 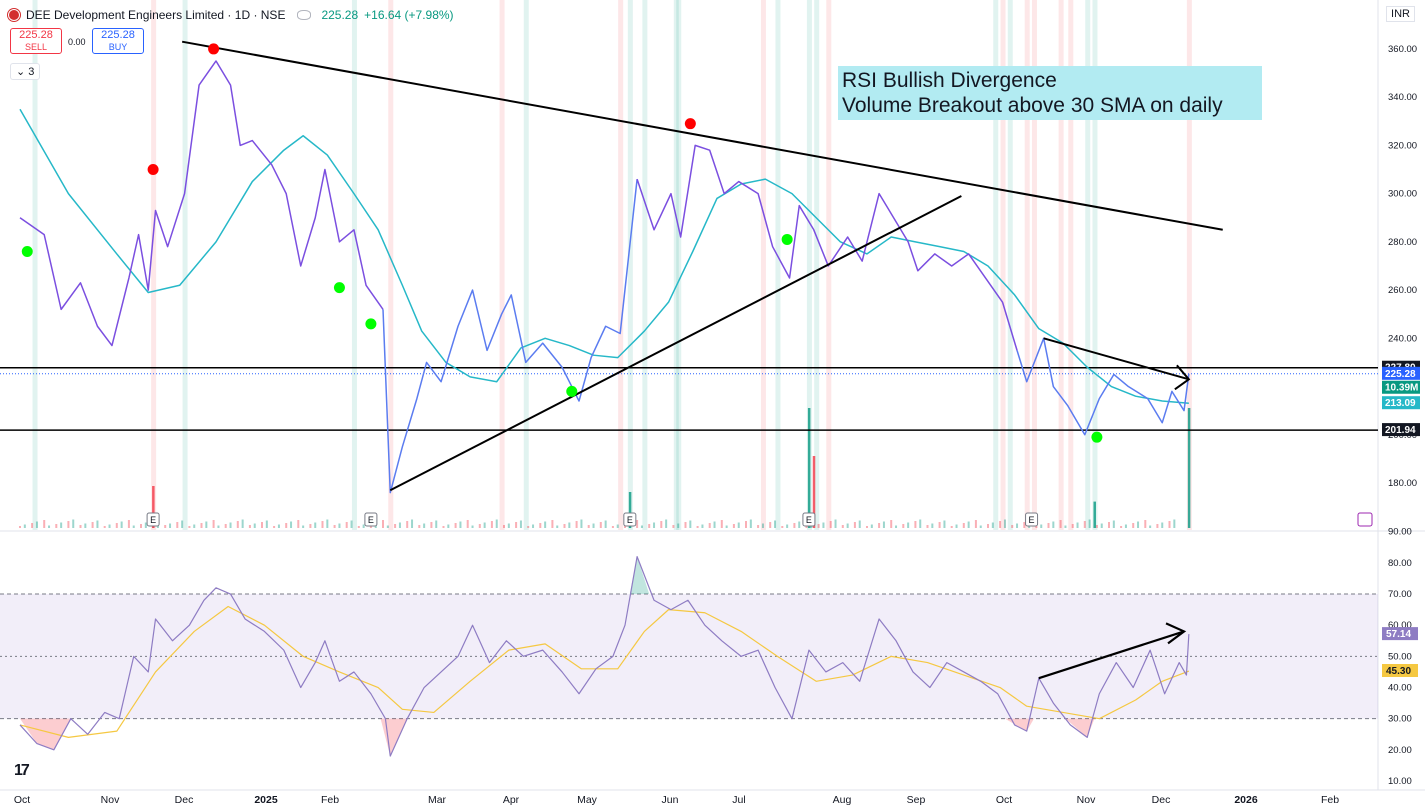 What do you see at coordinates (1111, 655) in the screenshot?
I see `rsi-trend-line` at bounding box center [1111, 655].